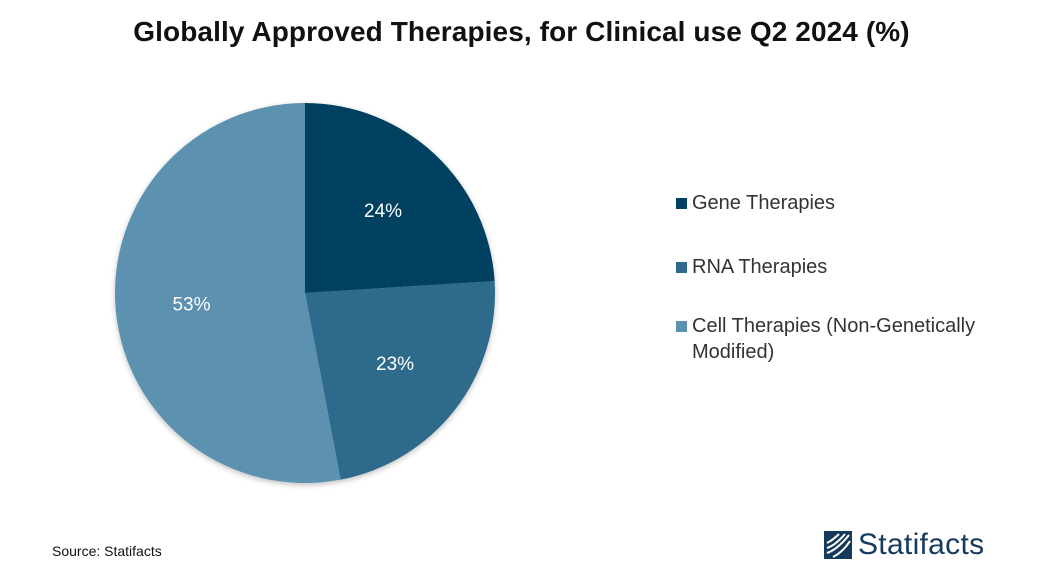 This screenshot has height=587, width=1043. Describe the element at coordinates (764, 203) in the screenshot. I see `legend-label: Gene Therapies` at that location.